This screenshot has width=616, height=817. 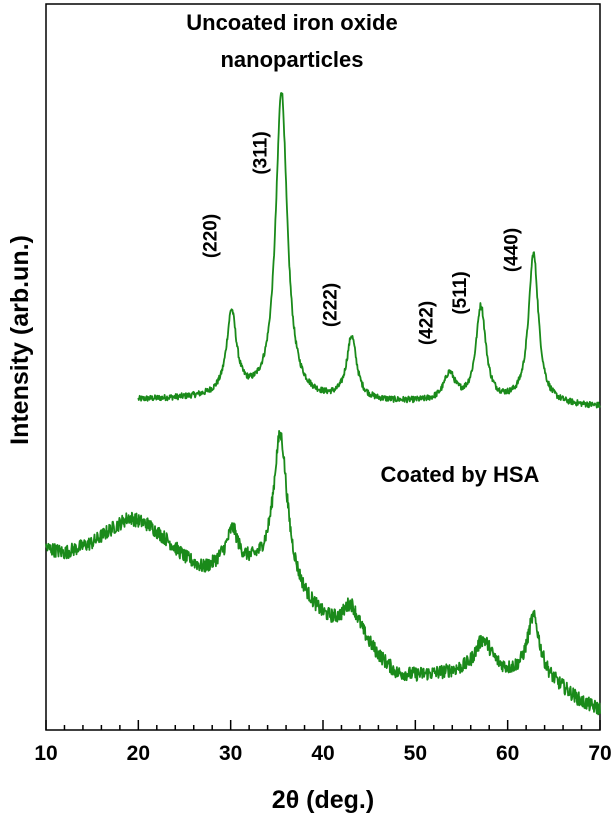 What do you see at coordinates (599, 753) in the screenshot?
I see `x-tick-label: 70` at bounding box center [599, 753].